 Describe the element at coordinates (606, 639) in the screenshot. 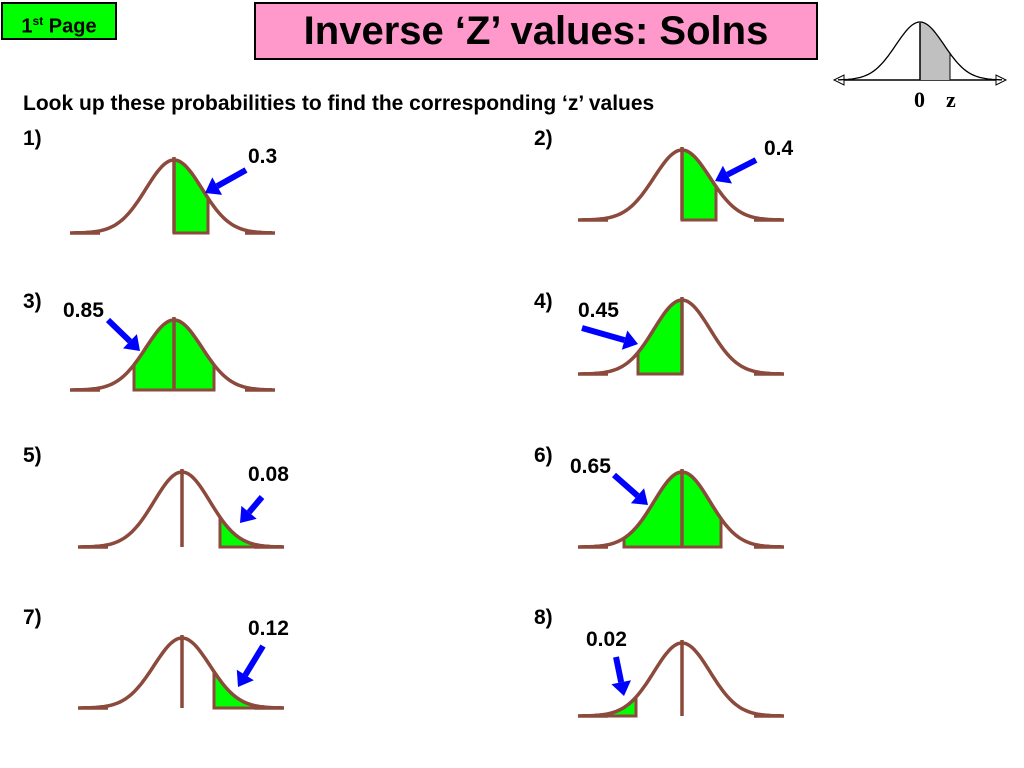

I see `question-8-probability: 0.02` at that location.